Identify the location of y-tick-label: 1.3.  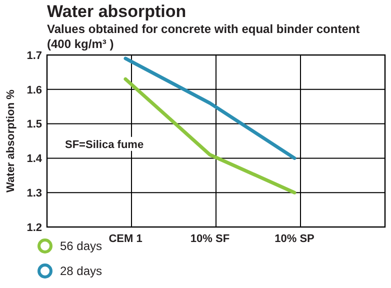
(34, 193).